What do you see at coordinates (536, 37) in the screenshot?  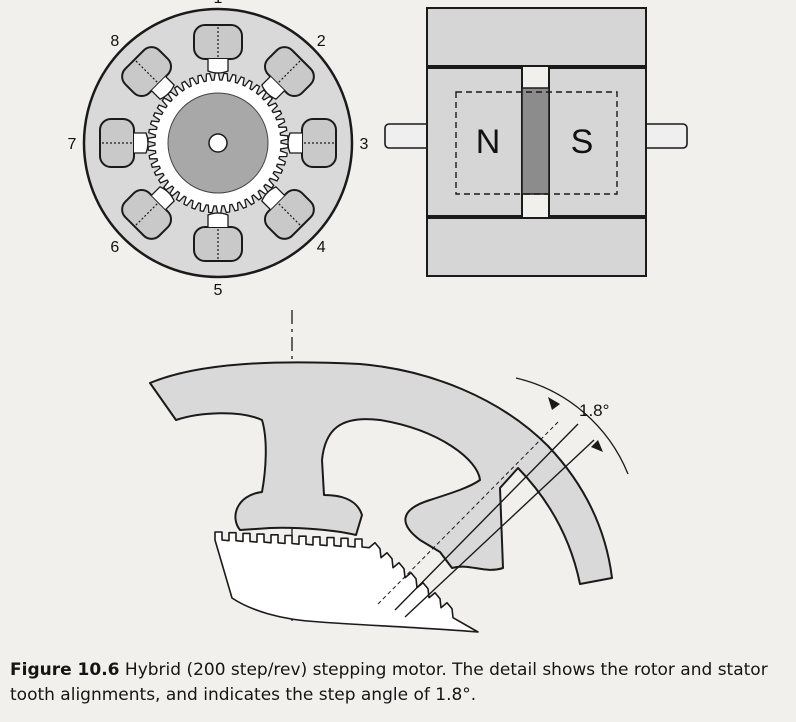 I see `top-stator-block` at bounding box center [536, 37].